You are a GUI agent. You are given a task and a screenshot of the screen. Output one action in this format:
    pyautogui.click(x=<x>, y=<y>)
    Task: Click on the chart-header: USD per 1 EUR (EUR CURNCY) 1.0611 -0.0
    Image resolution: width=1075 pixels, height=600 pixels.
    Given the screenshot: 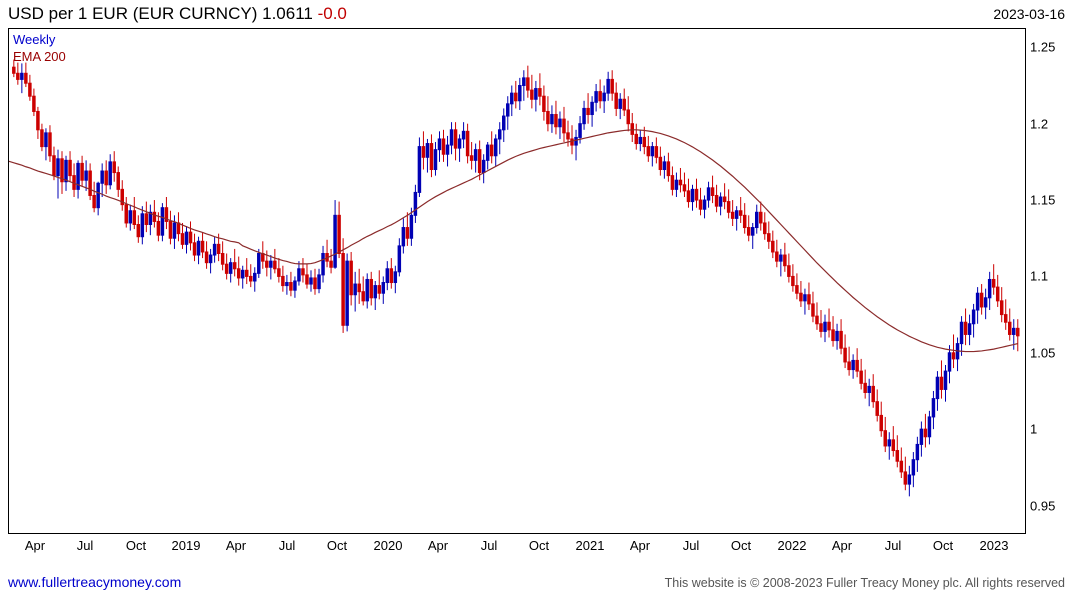 What is the action you would take?
    pyautogui.click(x=177, y=14)
    